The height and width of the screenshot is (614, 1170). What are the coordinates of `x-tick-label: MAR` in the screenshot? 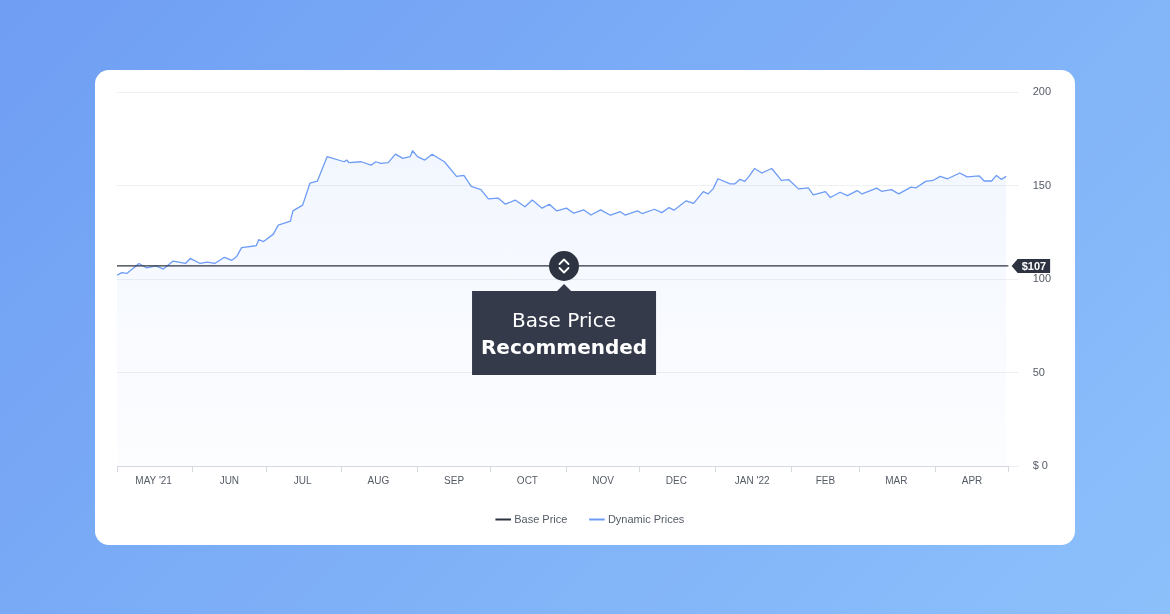 It's located at (896, 480).